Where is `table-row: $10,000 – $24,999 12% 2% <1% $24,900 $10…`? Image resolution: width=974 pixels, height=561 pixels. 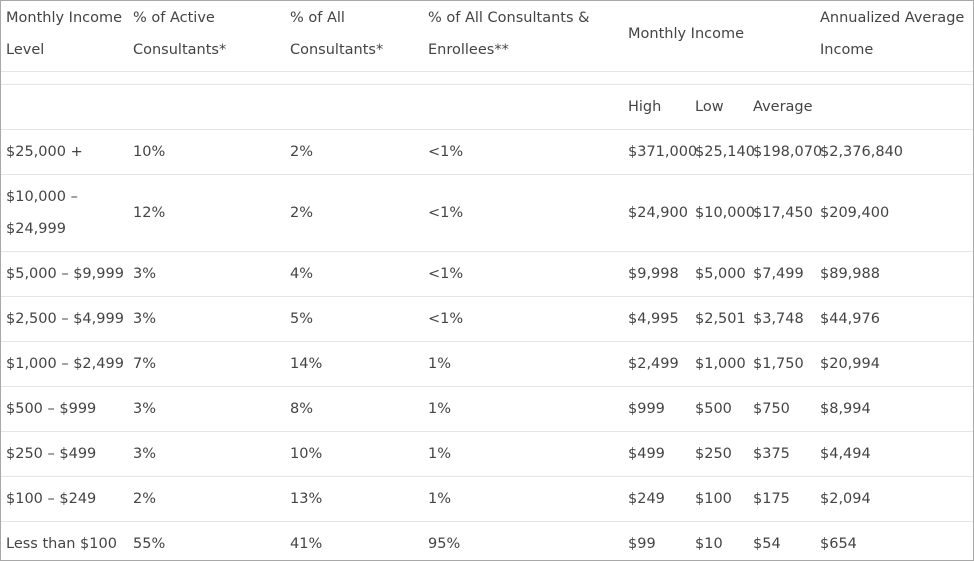
table-row: $10,000 – $24,999 12% 2% <1% $24,900 $10… is located at coordinates (487, 213).